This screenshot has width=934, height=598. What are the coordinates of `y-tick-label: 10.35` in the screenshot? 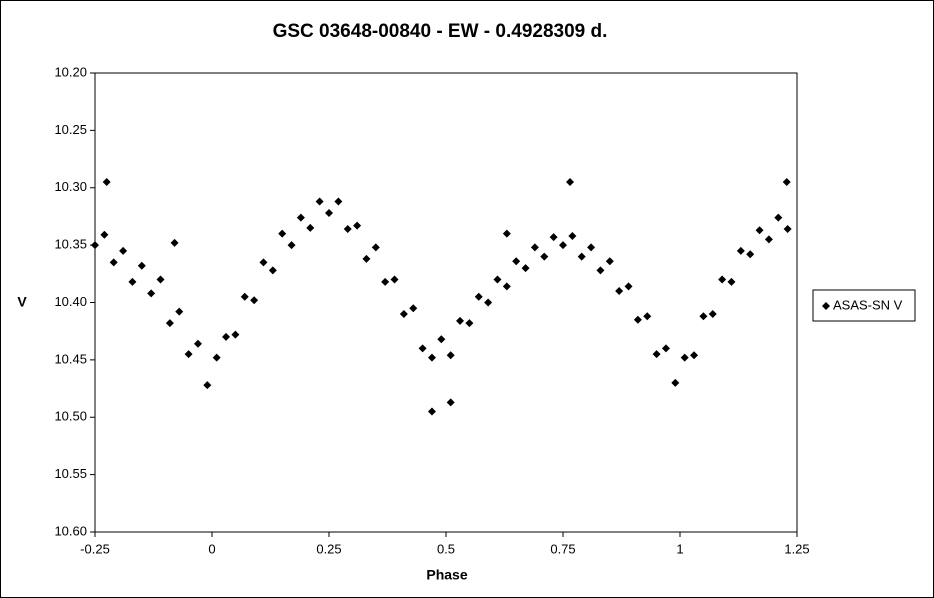 It's located at (70, 244).